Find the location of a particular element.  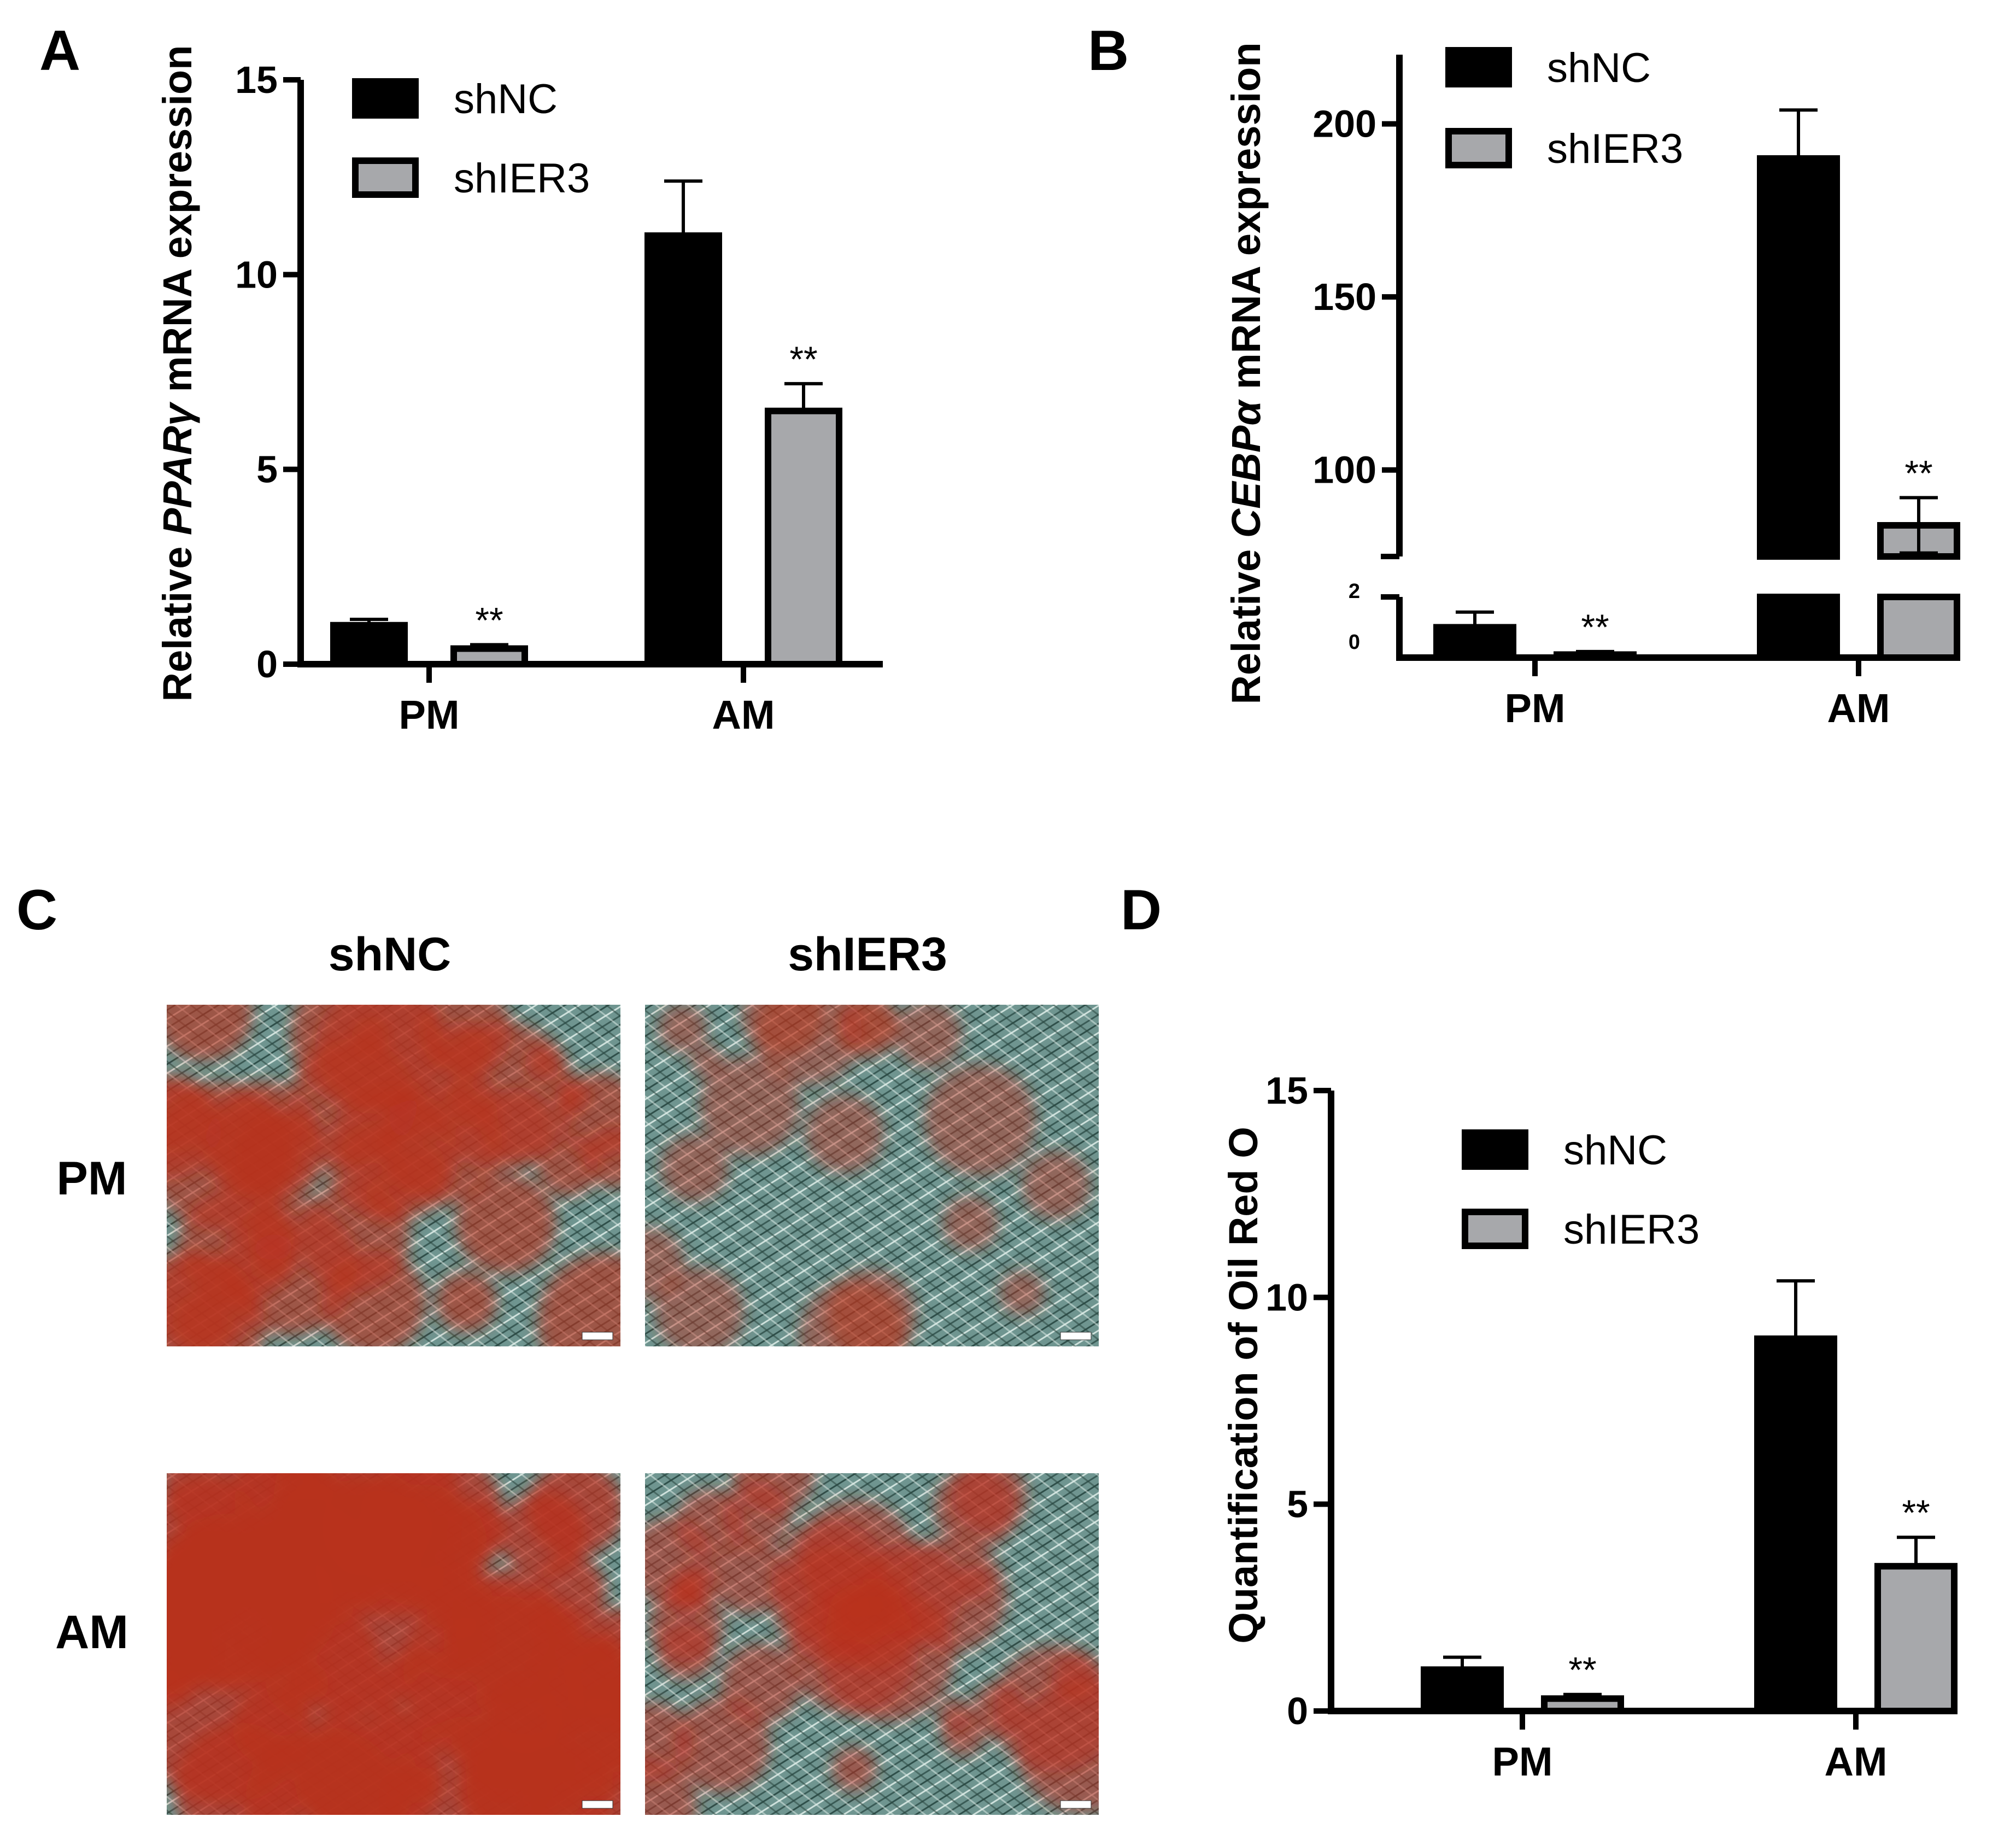

panel-c-row-label-pm: PM is located at coordinates (92, 1179).